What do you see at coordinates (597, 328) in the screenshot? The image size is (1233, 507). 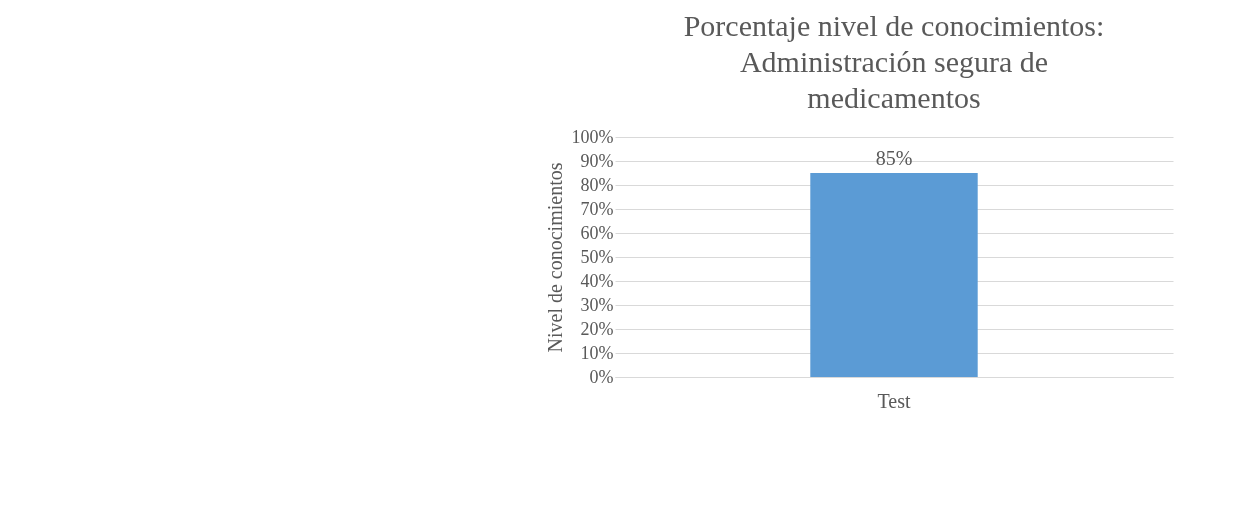 I see `y-tick-label: 20%` at bounding box center [597, 328].